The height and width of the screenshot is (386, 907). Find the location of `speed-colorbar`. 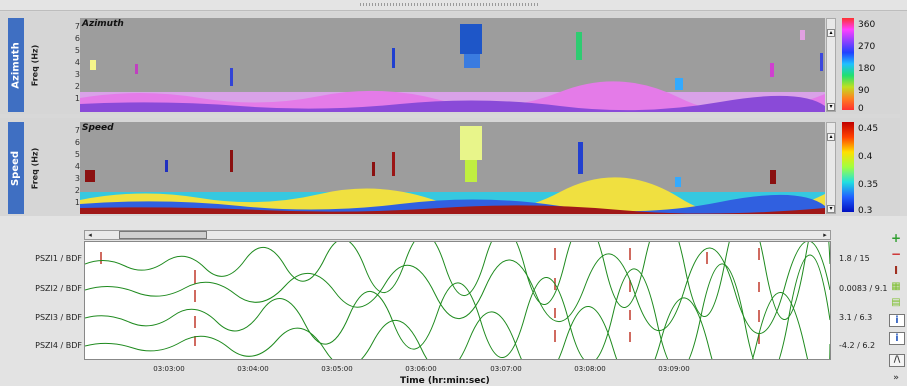

speed-colorbar is located at coordinates (848, 167).